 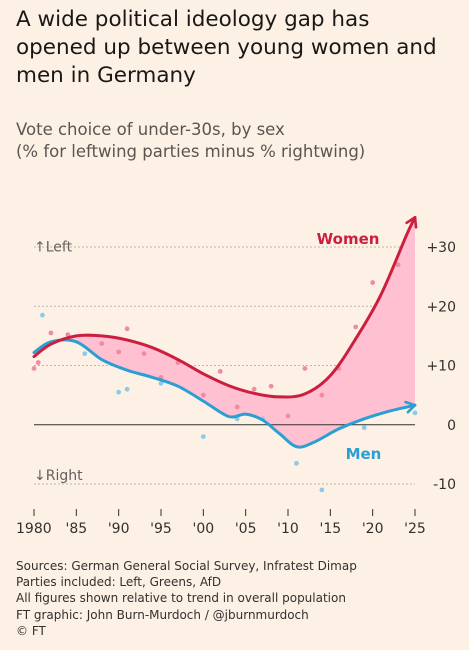 I want to click on left-annotation: ↑Left, so click(x=53, y=248).